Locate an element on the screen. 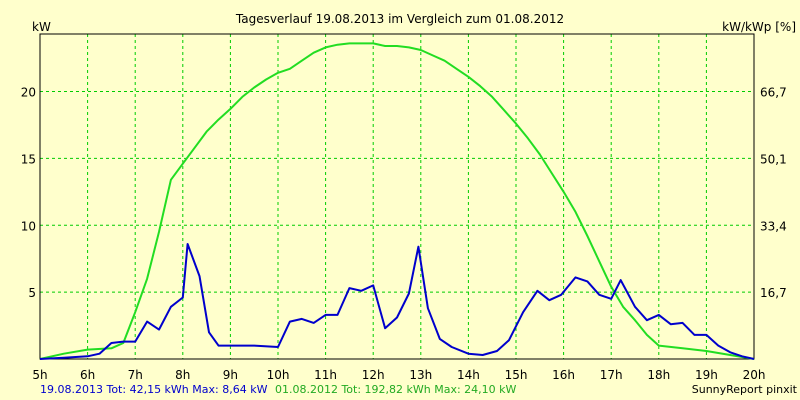 The height and width of the screenshot is (400, 800). y-tick-label-right: 16,7 is located at coordinates (773, 293).